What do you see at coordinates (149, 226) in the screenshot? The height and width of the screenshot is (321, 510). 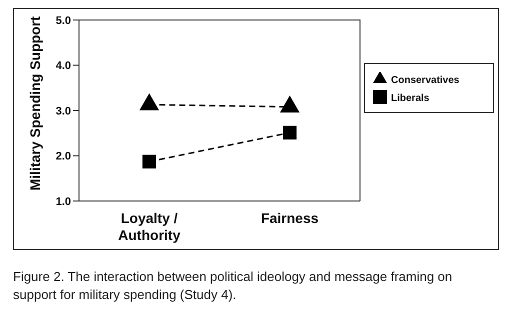 I see `x-tick-label: Loyalty / Authority` at bounding box center [149, 226].